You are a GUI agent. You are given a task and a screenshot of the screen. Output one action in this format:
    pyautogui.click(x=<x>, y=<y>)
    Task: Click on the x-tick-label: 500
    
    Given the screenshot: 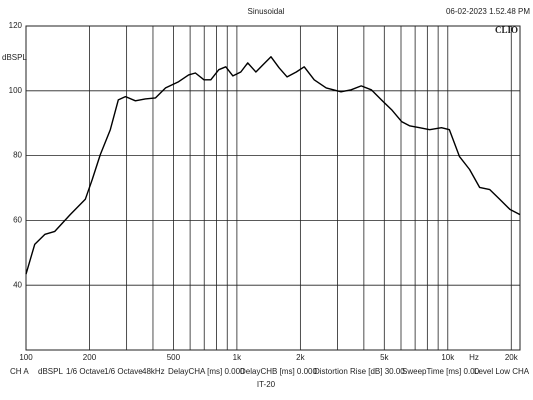 What is the action you would take?
    pyautogui.click(x=174, y=357)
    